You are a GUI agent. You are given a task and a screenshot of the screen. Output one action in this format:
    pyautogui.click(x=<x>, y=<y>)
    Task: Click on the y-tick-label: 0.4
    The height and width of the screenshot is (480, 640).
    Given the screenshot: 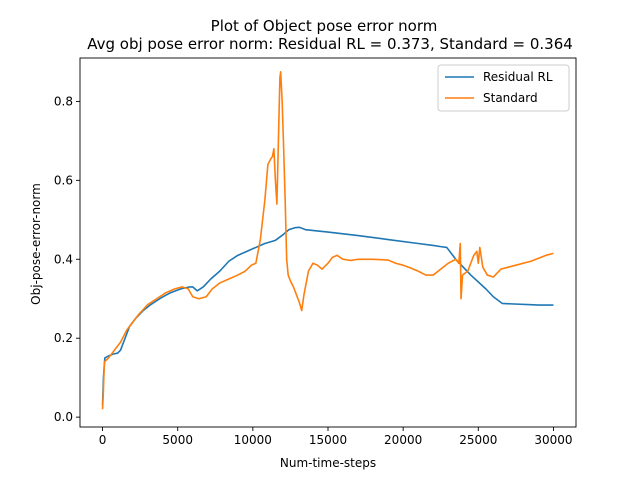 What is the action you would take?
    pyautogui.click(x=63, y=259)
    